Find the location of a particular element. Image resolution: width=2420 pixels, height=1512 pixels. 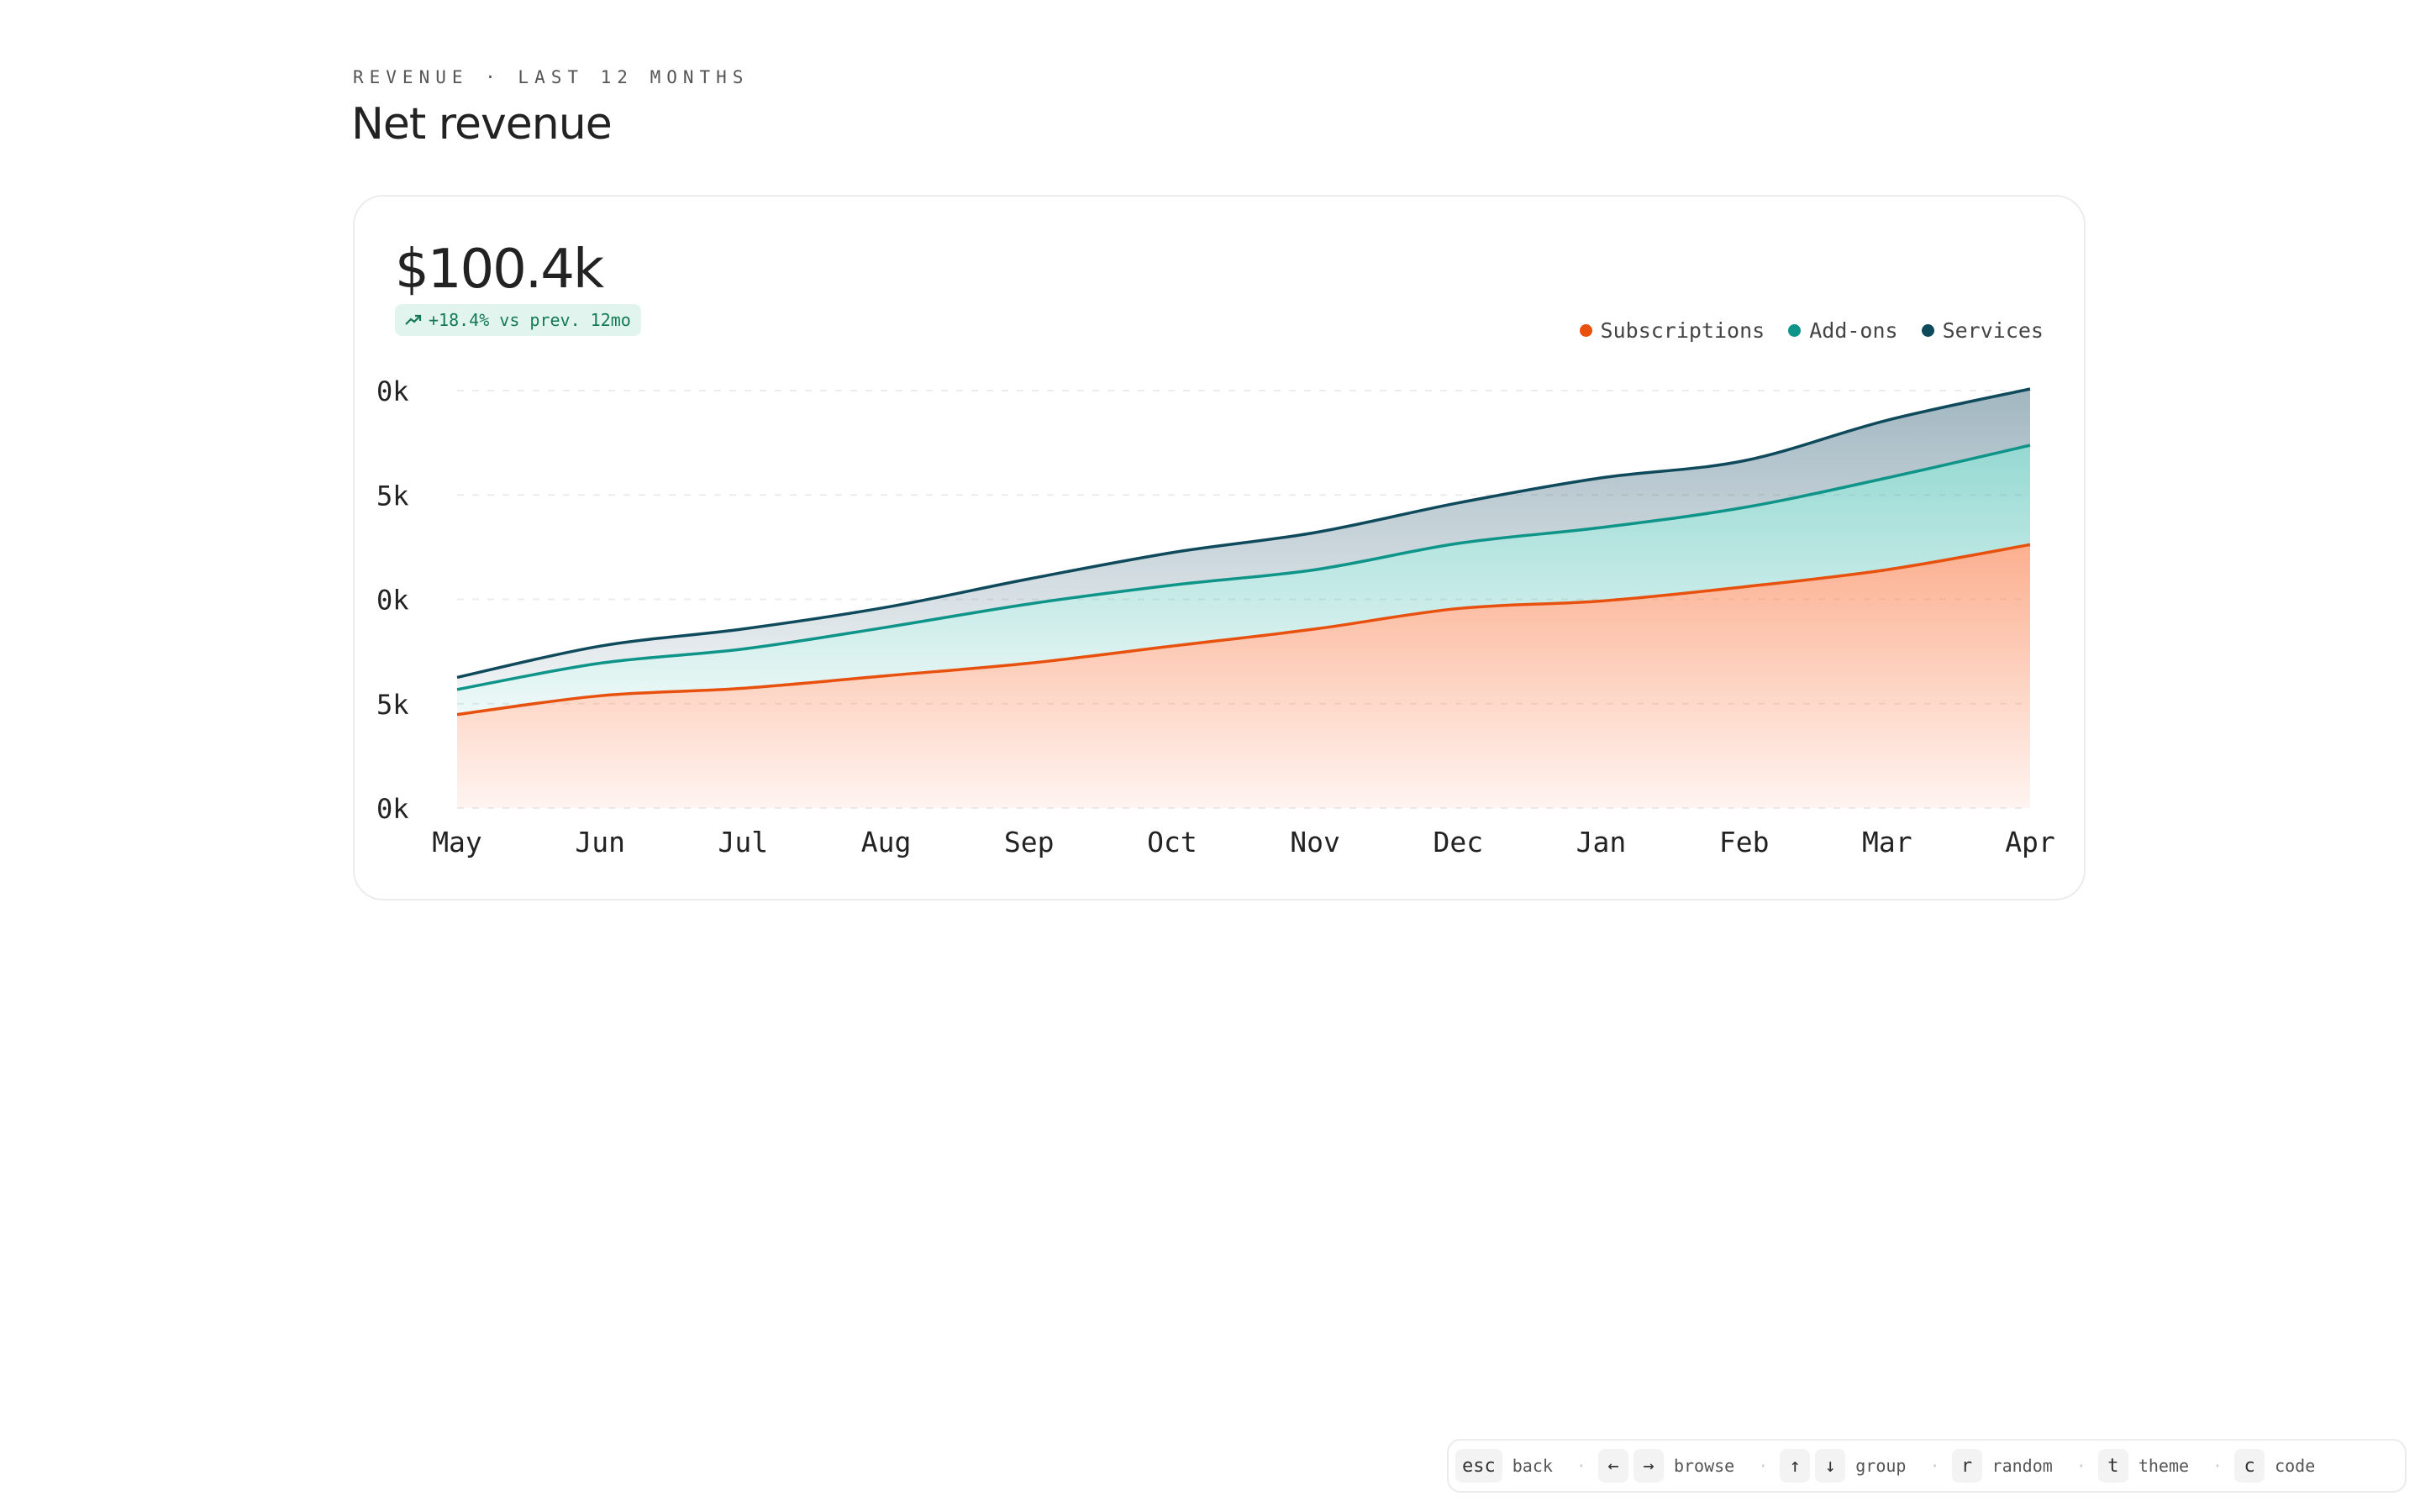

shortcut-label: code is located at coordinates (2295, 1466).